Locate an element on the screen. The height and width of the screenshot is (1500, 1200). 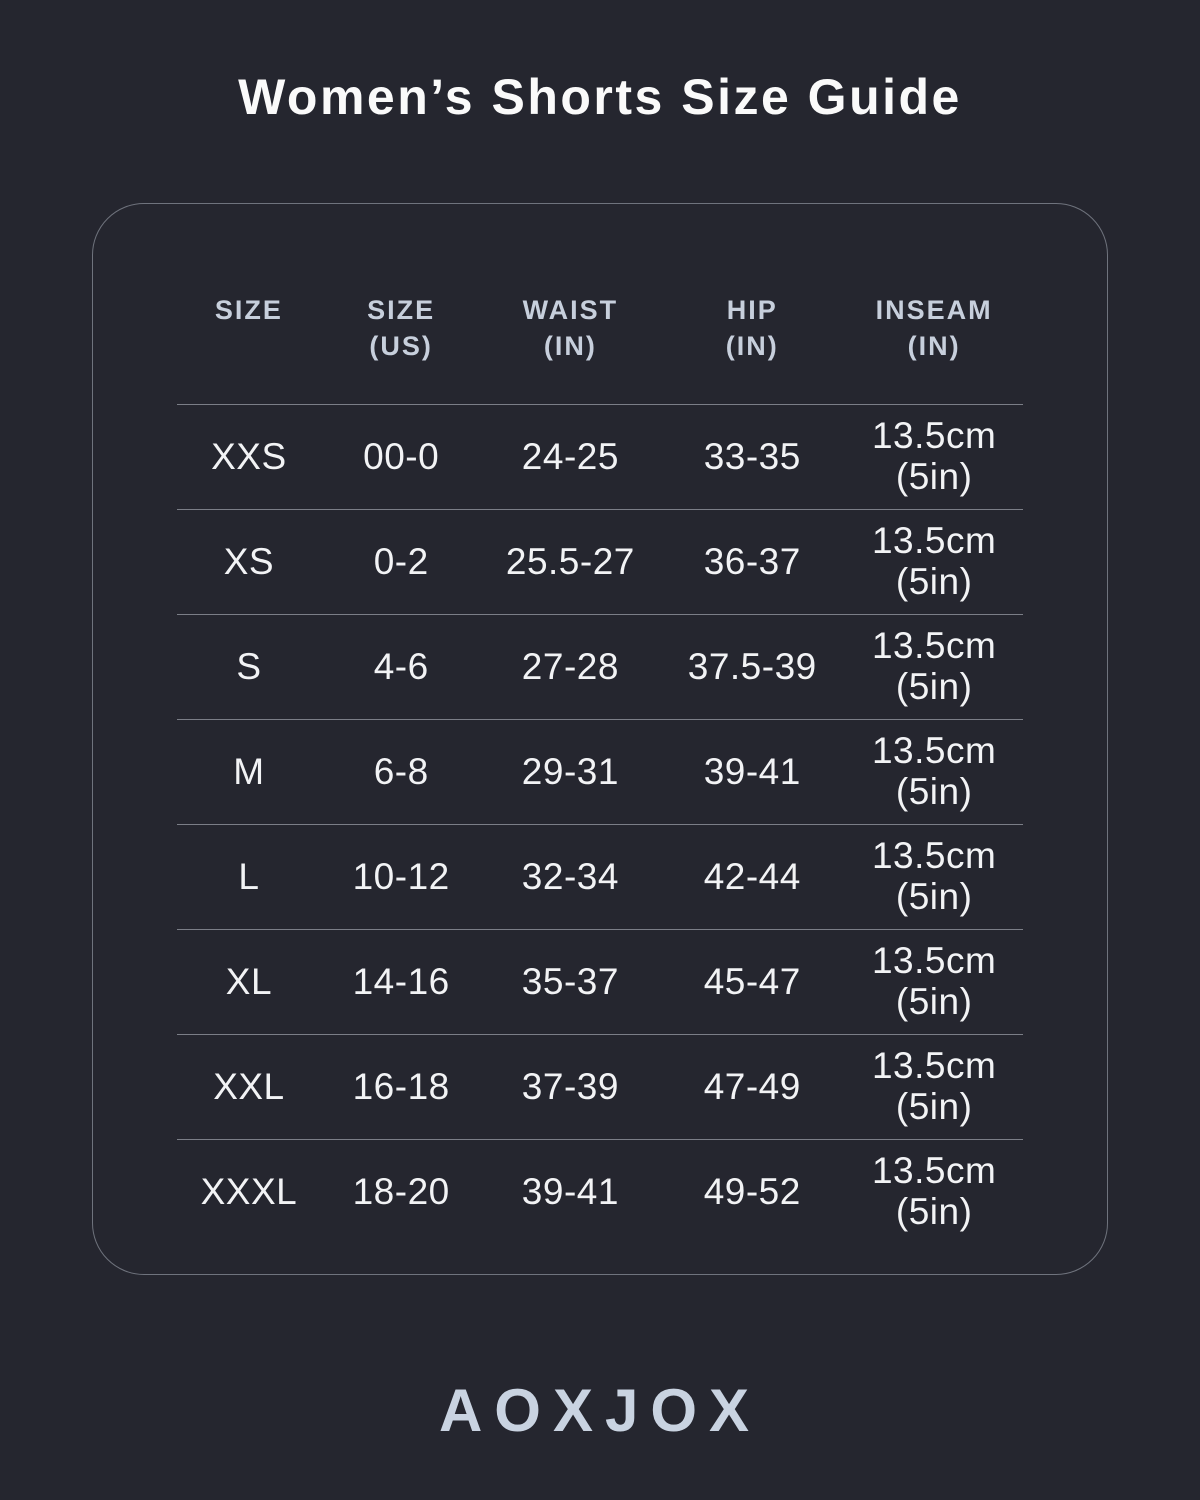
cell-hip: 37.5-39 is located at coordinates (752, 666).